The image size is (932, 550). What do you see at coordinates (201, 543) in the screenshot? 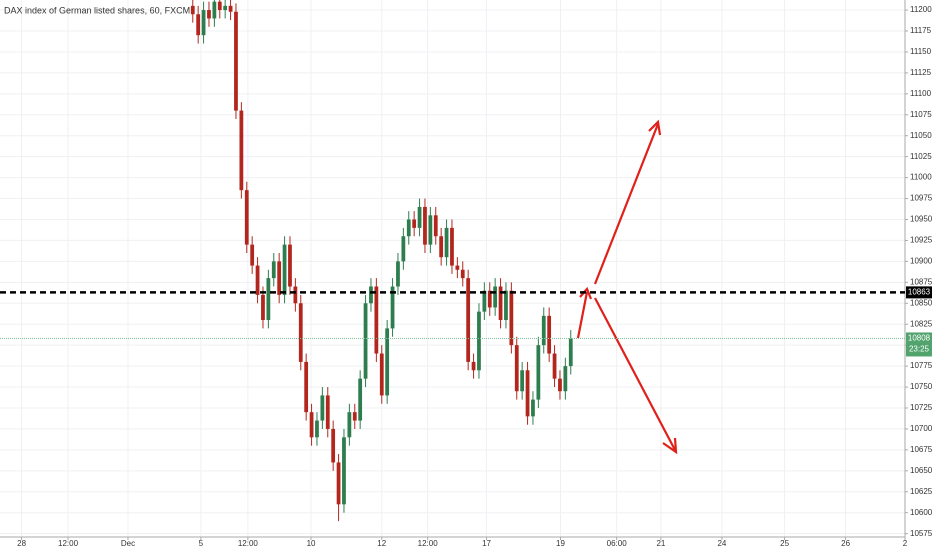
I see `x-tick-label: 5` at bounding box center [201, 543].